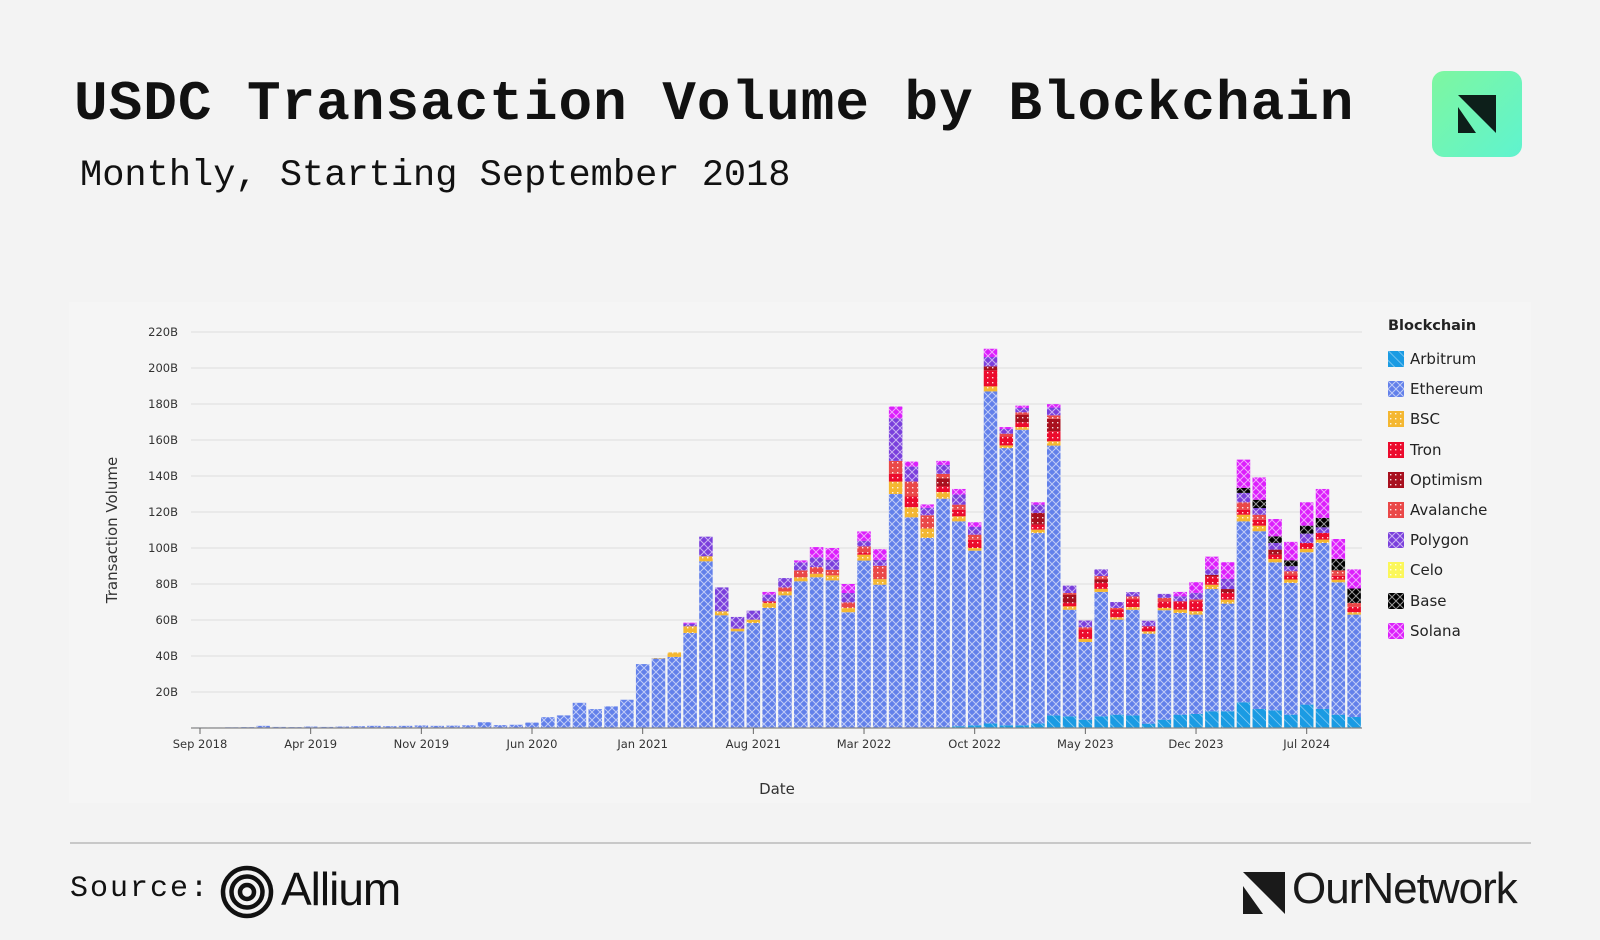 The image size is (1600, 940). I want to click on legend-item-bsc: BSC, so click(1437, 419).